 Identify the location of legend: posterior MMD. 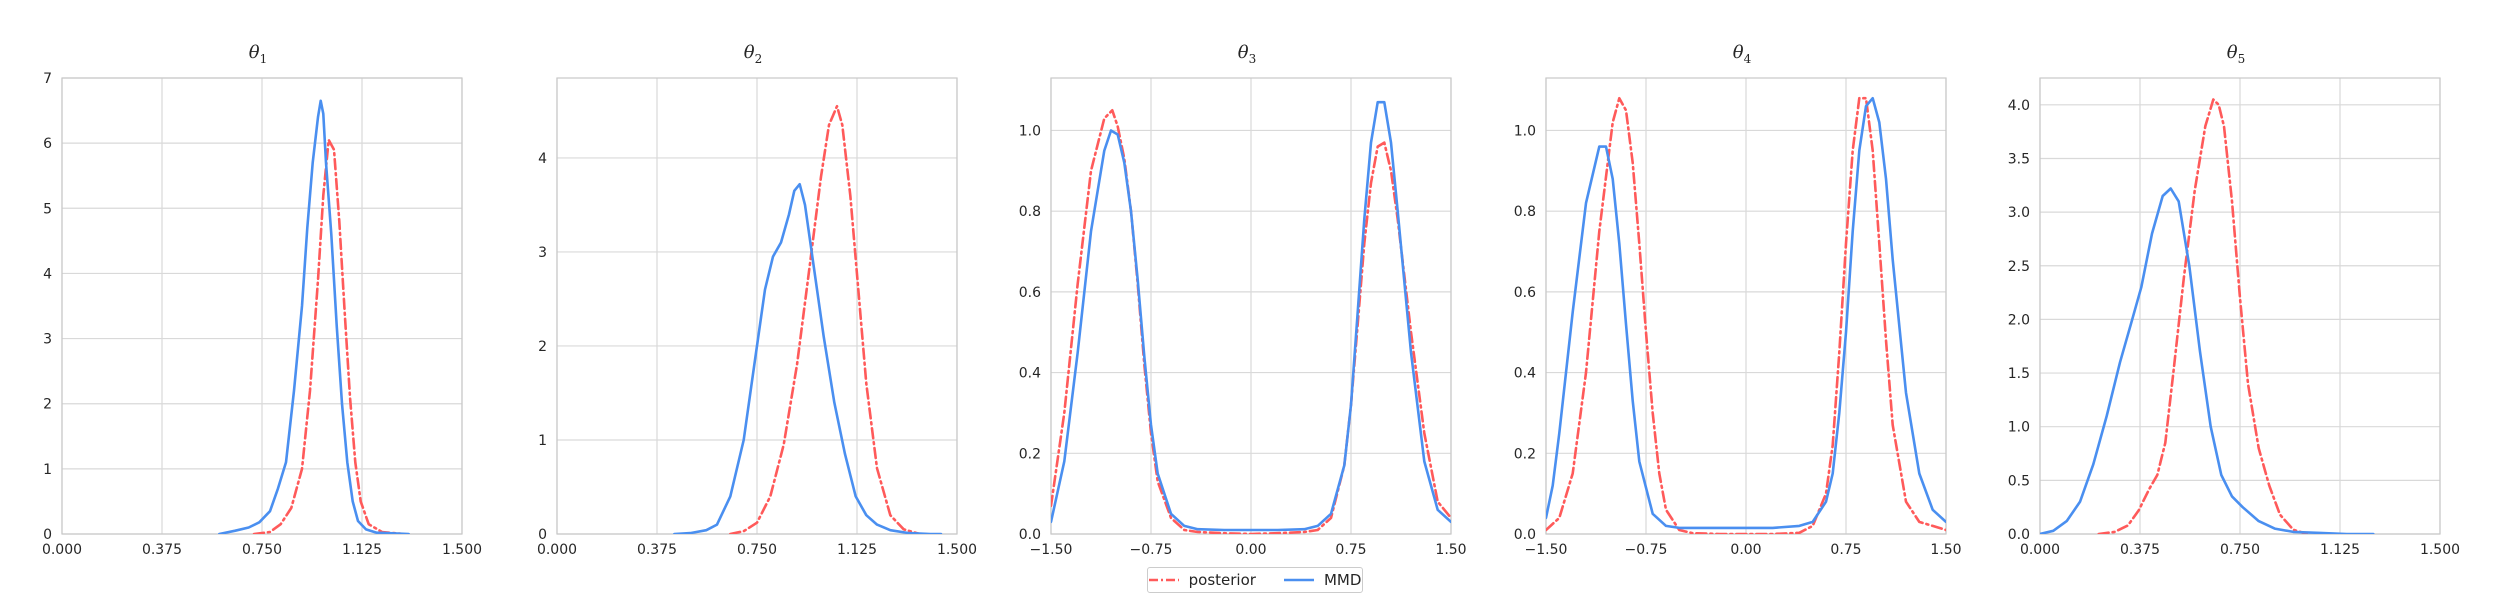
(1255, 580).